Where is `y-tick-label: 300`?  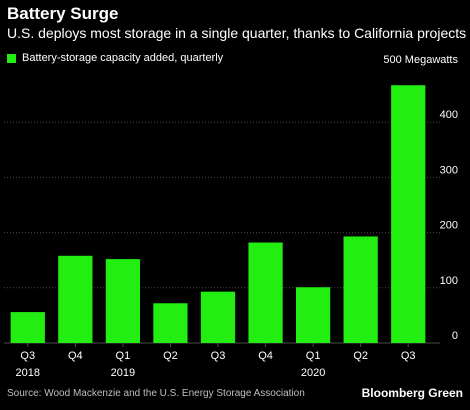
y-tick-label: 300 is located at coordinates (449, 170).